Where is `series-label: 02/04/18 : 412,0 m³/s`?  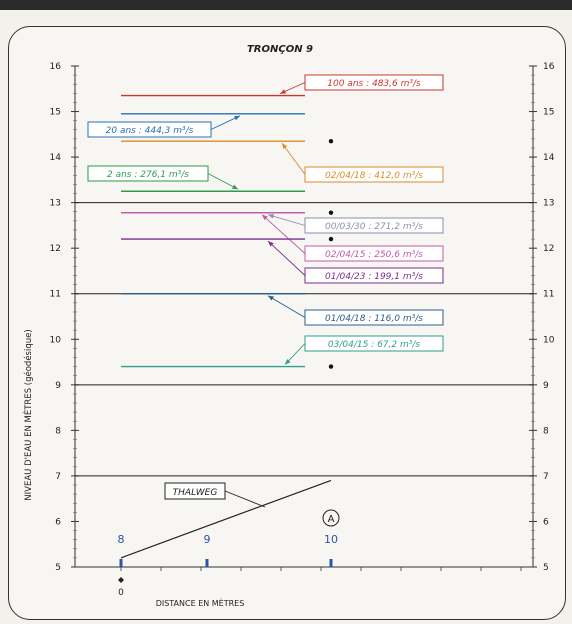
series-label: 02/04/18 : 412,0 m³/s is located at coordinates (374, 176).